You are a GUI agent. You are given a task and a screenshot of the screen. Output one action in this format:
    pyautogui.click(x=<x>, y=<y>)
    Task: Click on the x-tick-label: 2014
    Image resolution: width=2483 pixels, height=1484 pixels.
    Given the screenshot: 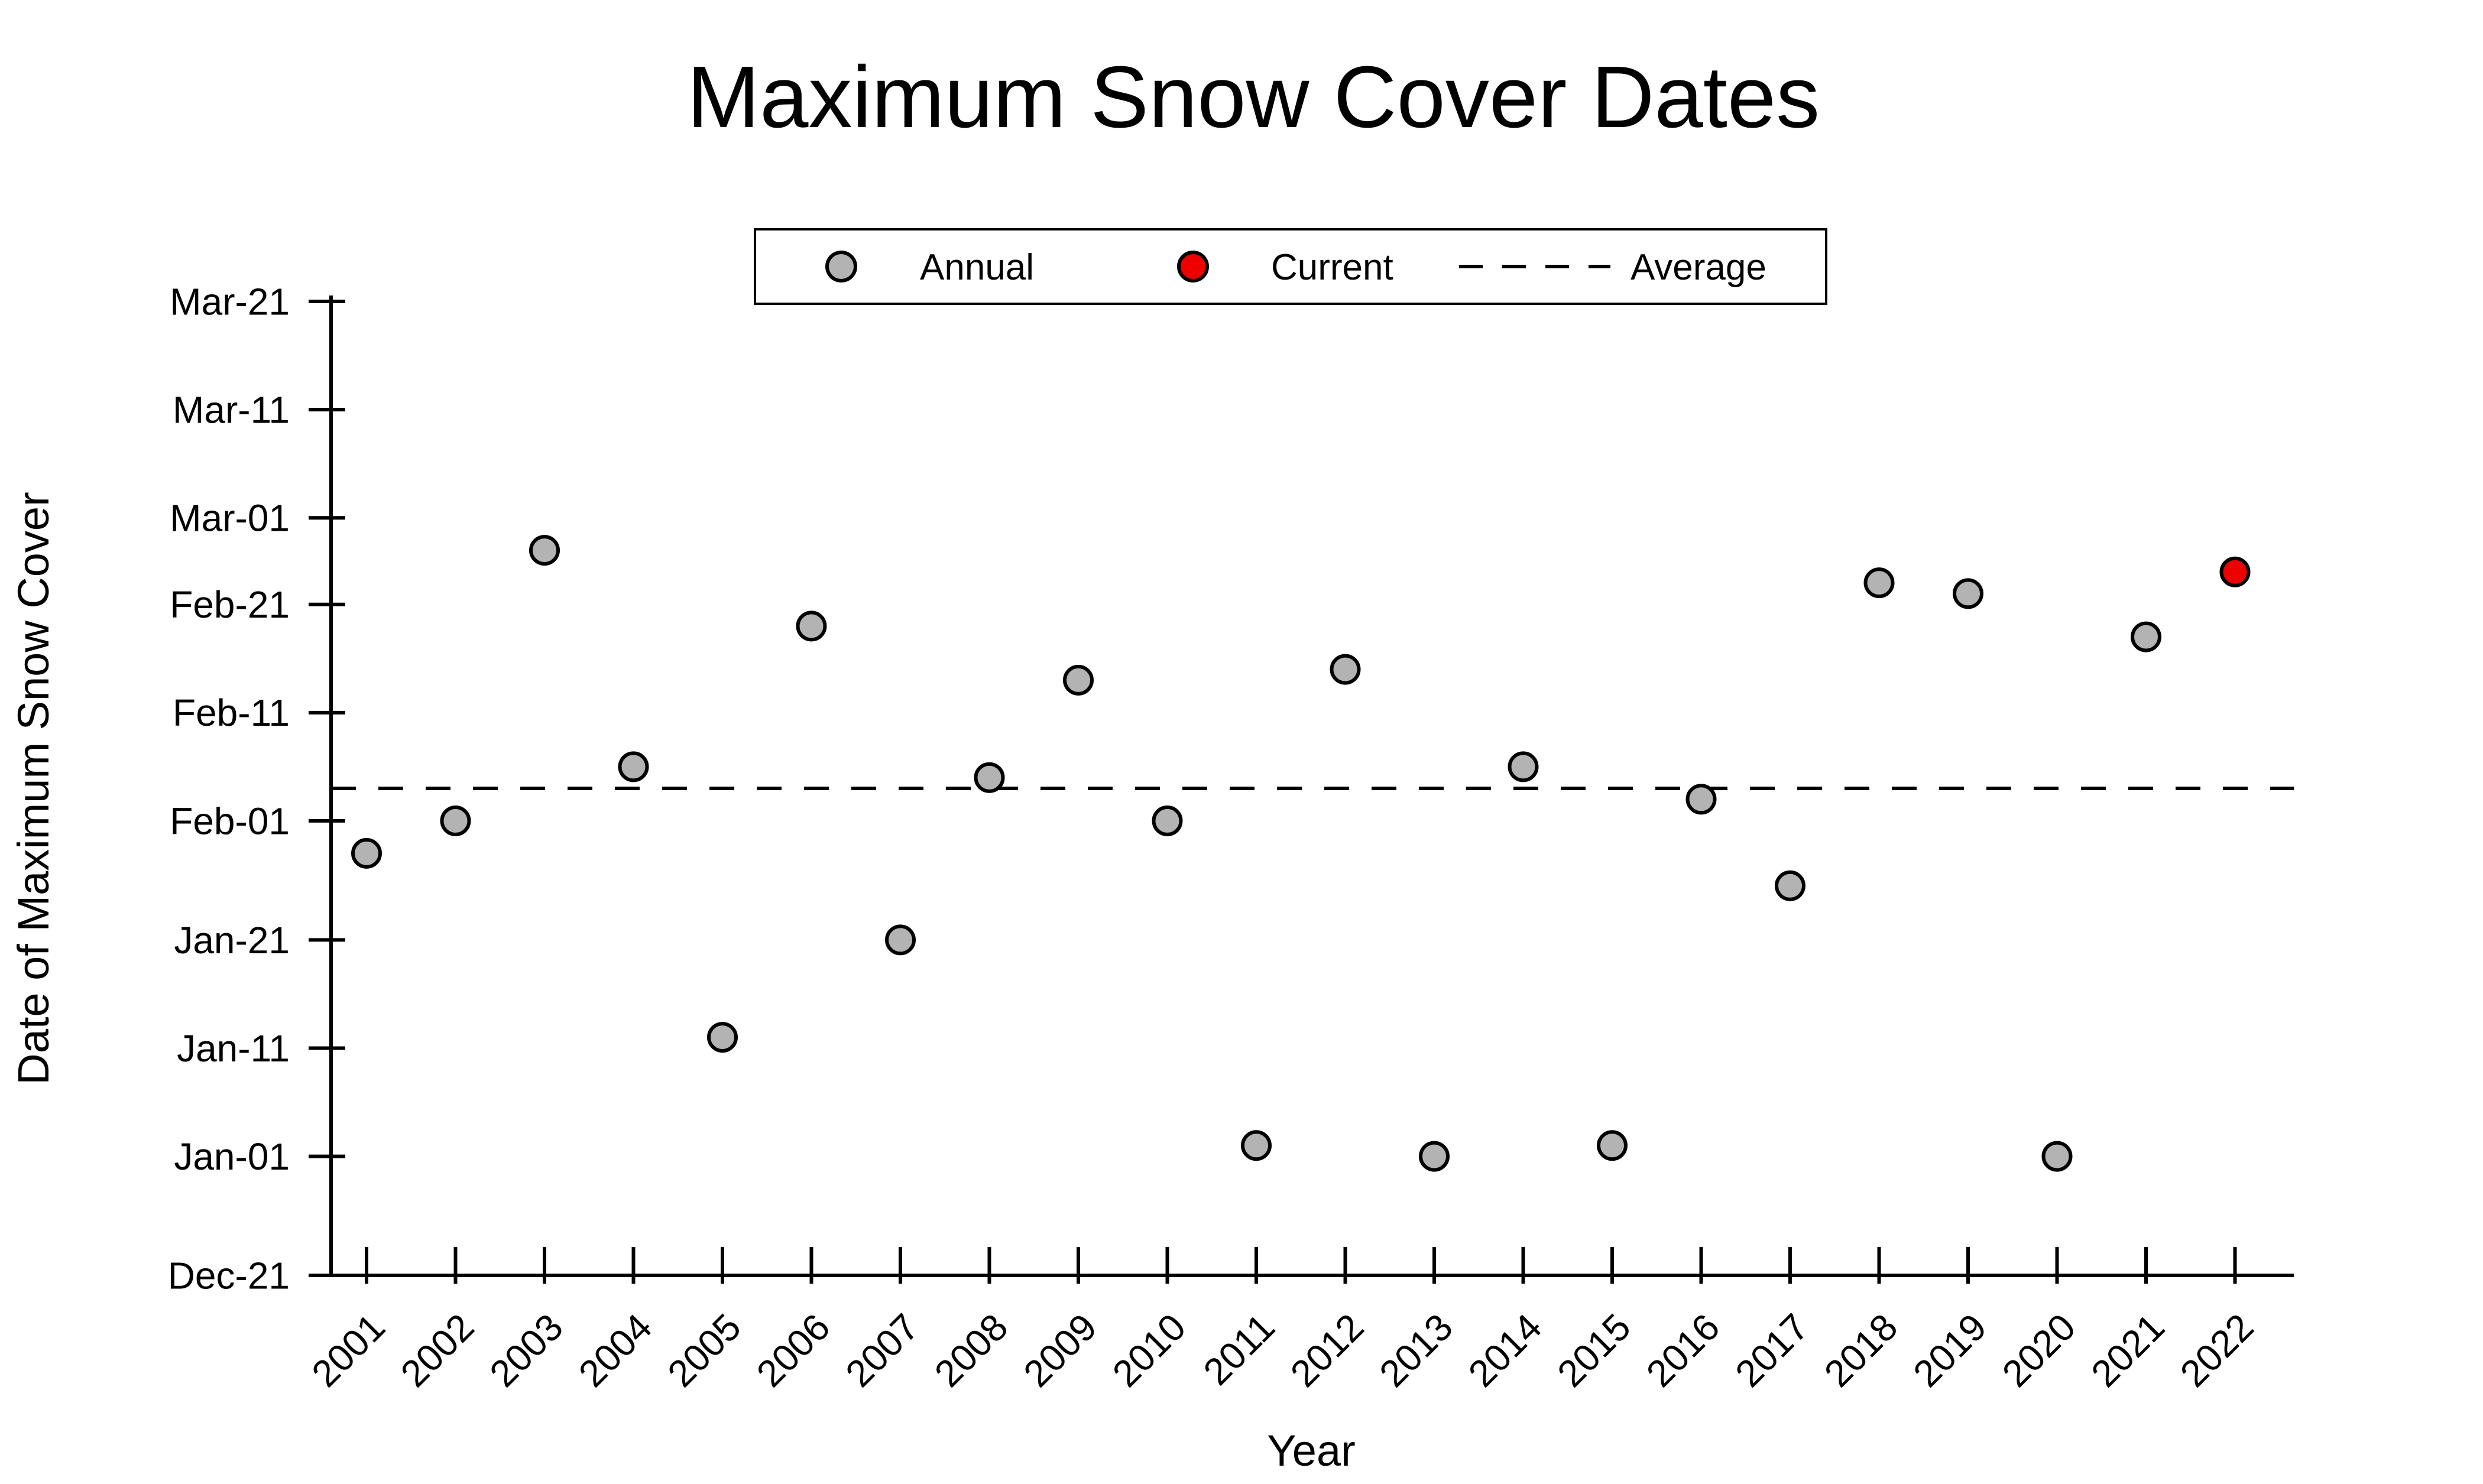 What is the action you would take?
    pyautogui.click(x=1505, y=1350)
    